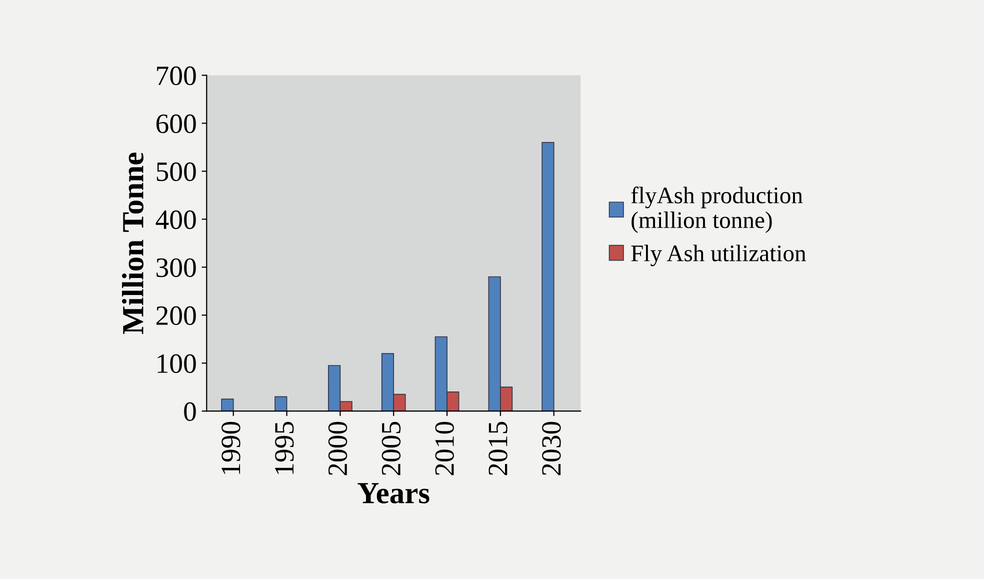 The height and width of the screenshot is (579, 984). I want to click on y-tick-label: 100, so click(177, 364).